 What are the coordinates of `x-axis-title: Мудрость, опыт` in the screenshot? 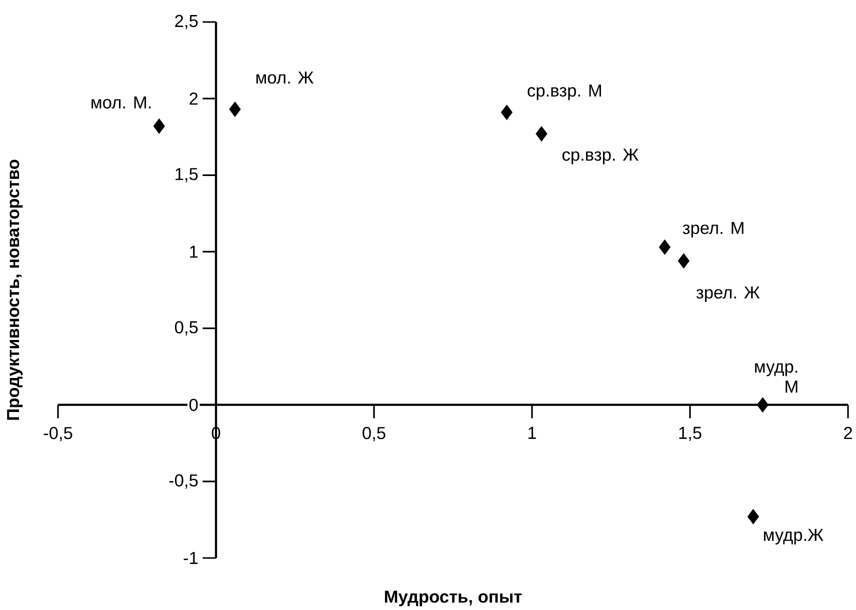 It's located at (453, 598).